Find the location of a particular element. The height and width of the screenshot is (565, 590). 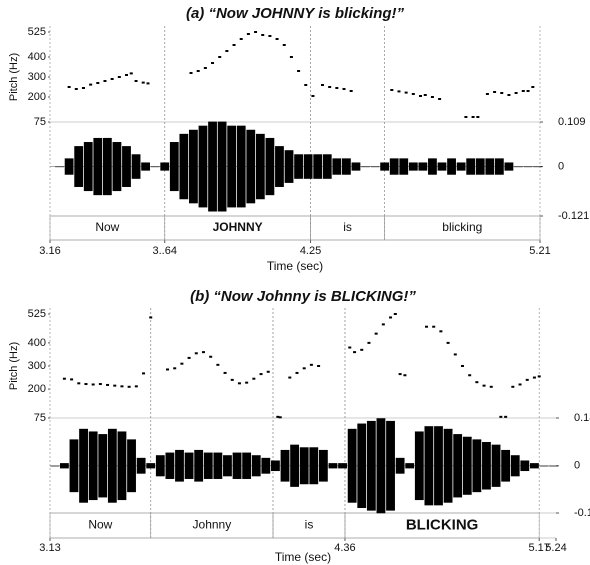

y2-tick-label: 0.181 is located at coordinates (582, 418).